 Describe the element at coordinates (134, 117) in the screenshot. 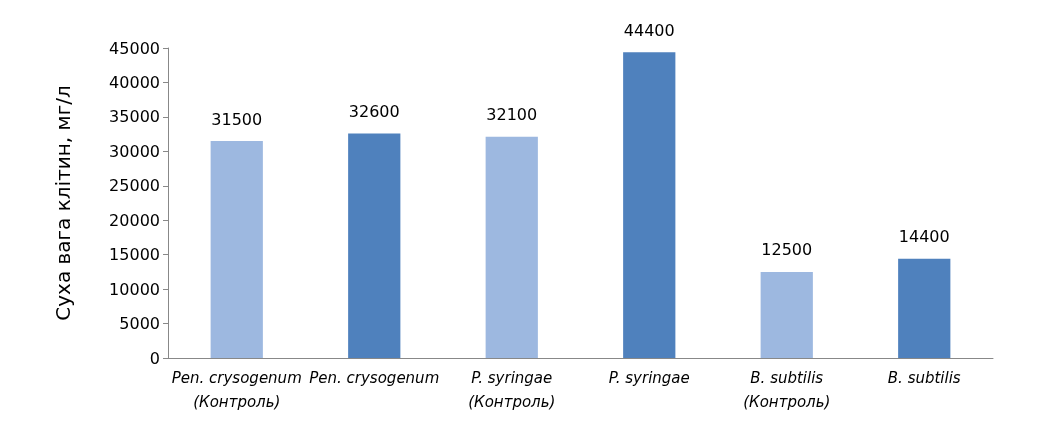

I see `y-tick-label: 35000` at that location.